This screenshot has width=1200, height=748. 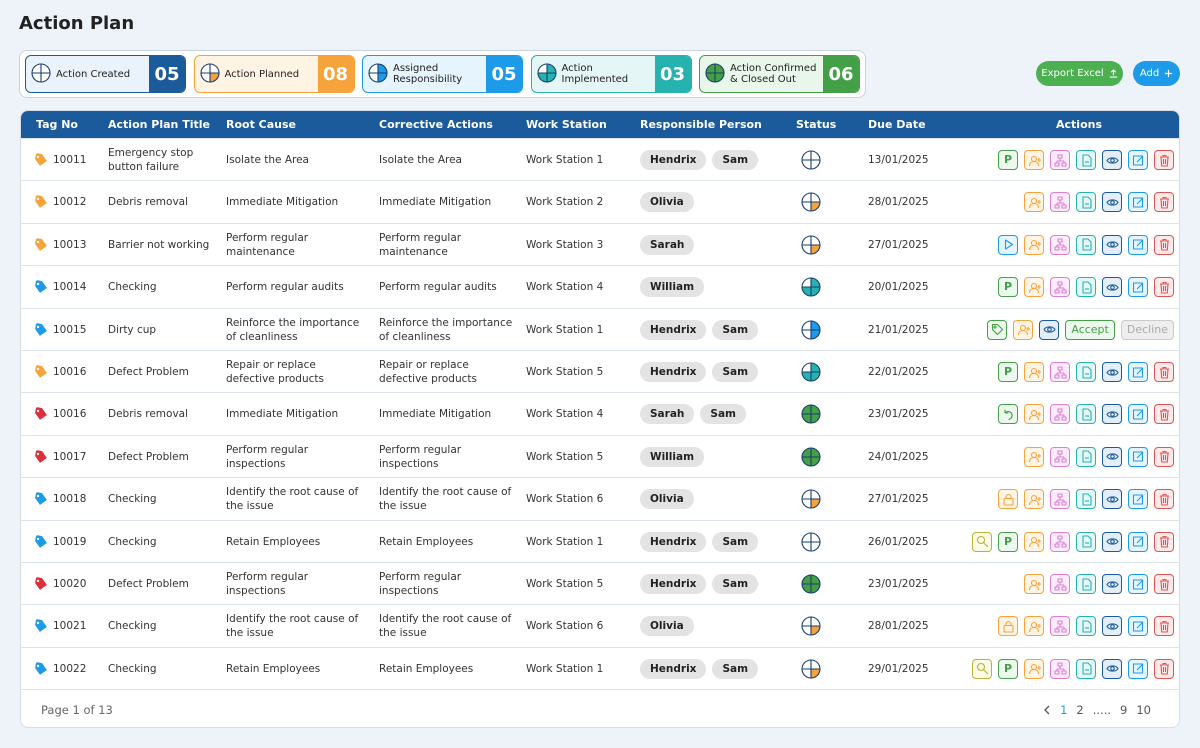 I want to click on page-link: 10, so click(x=1143, y=710).